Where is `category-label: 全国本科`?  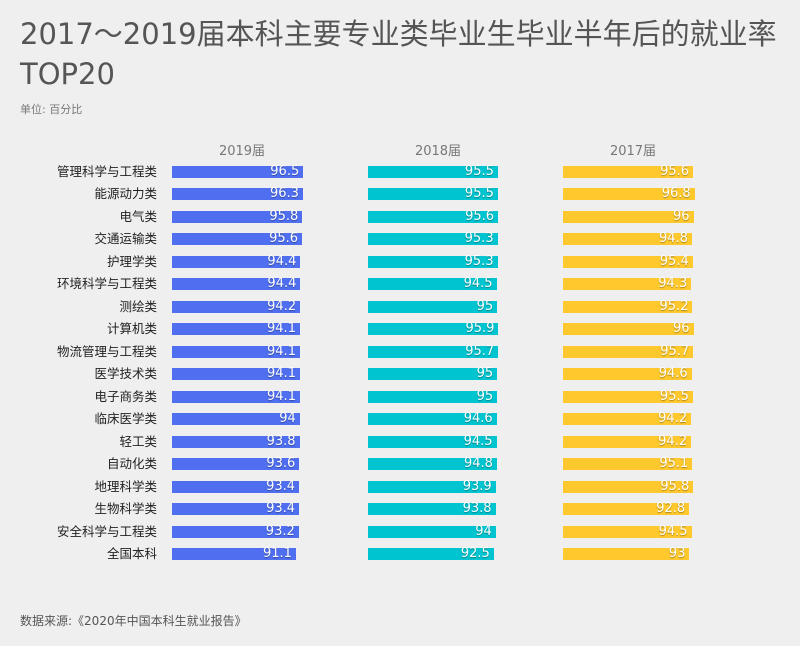
category-label: 全国本科 is located at coordinates (131, 553).